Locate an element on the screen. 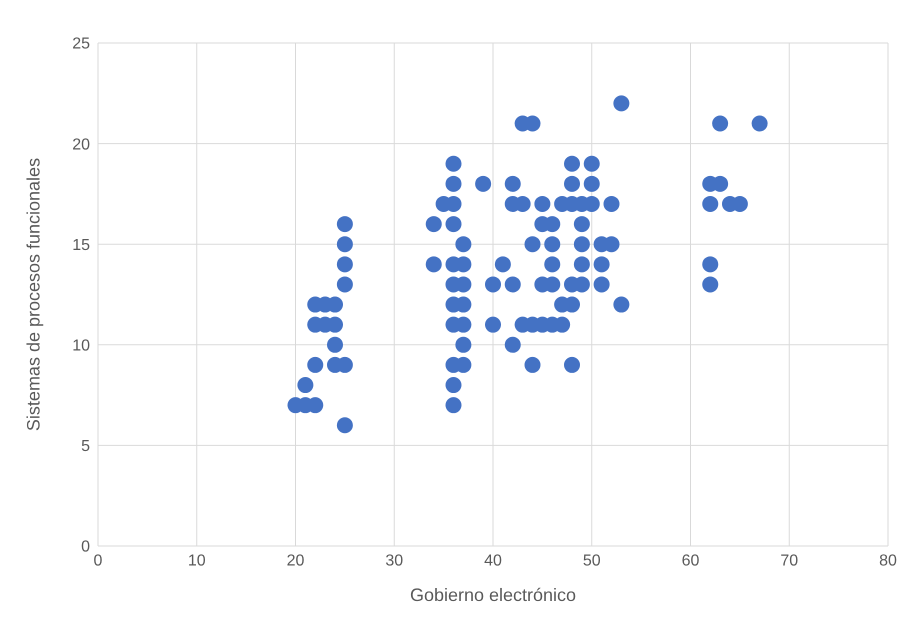 Image resolution: width=921 pixels, height=644 pixels. y-tick-label: 20 is located at coordinates (81, 145).